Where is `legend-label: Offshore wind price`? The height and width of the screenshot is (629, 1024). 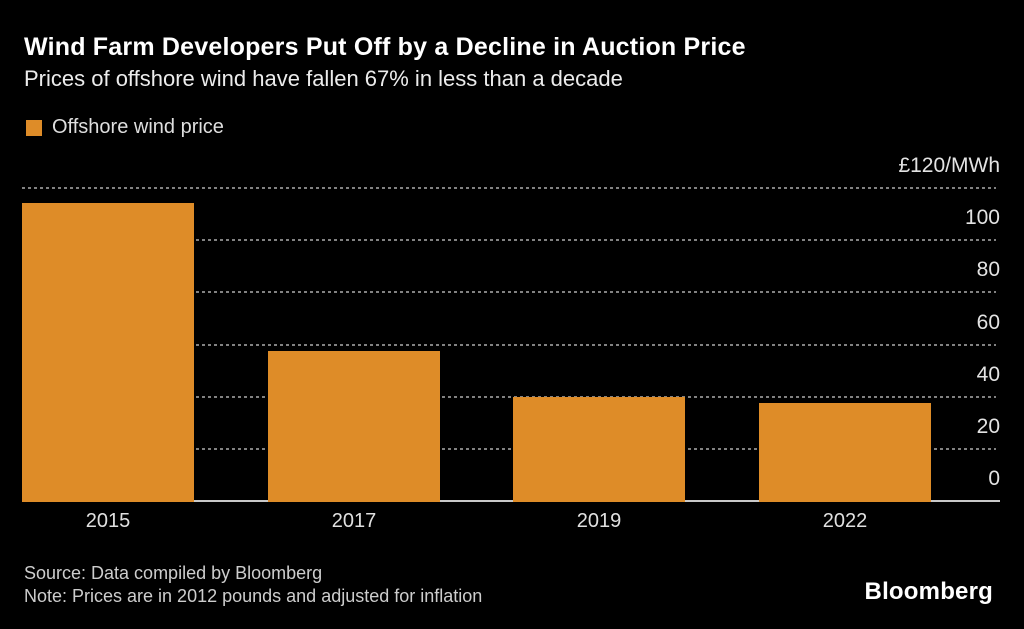 legend-label: Offshore wind price is located at coordinates (138, 127).